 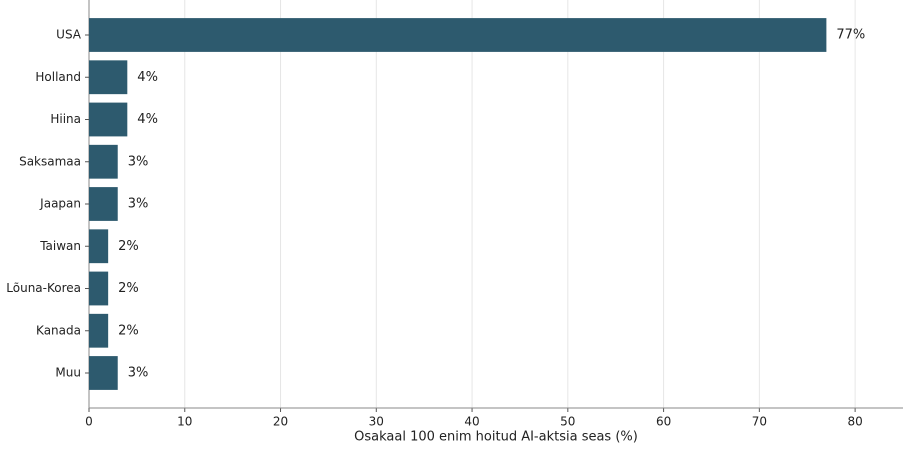 What do you see at coordinates (43, 288) in the screenshot?
I see `y-tick-label: Lõuna-Korea` at bounding box center [43, 288].